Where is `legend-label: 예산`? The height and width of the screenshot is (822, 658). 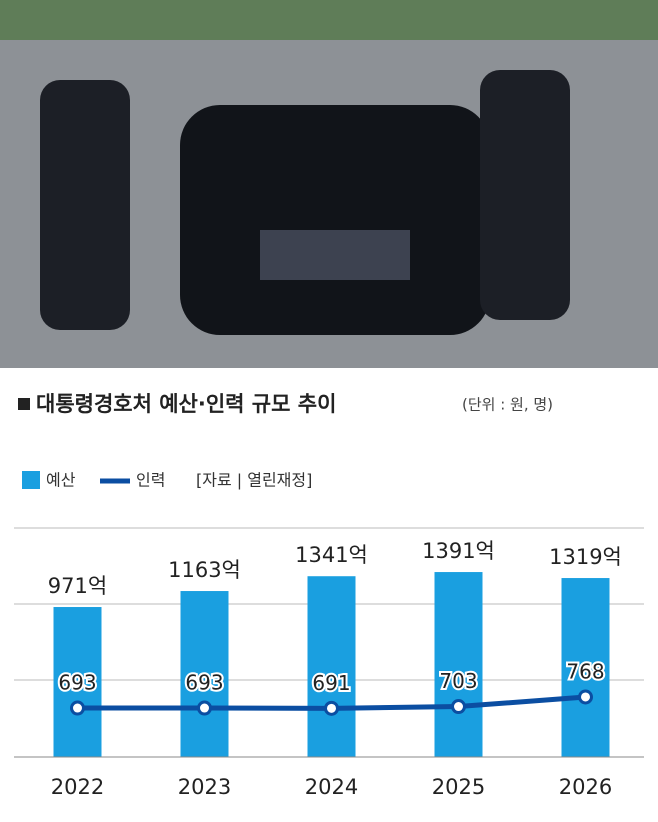
legend-label: 예산 is located at coordinates (61, 480).